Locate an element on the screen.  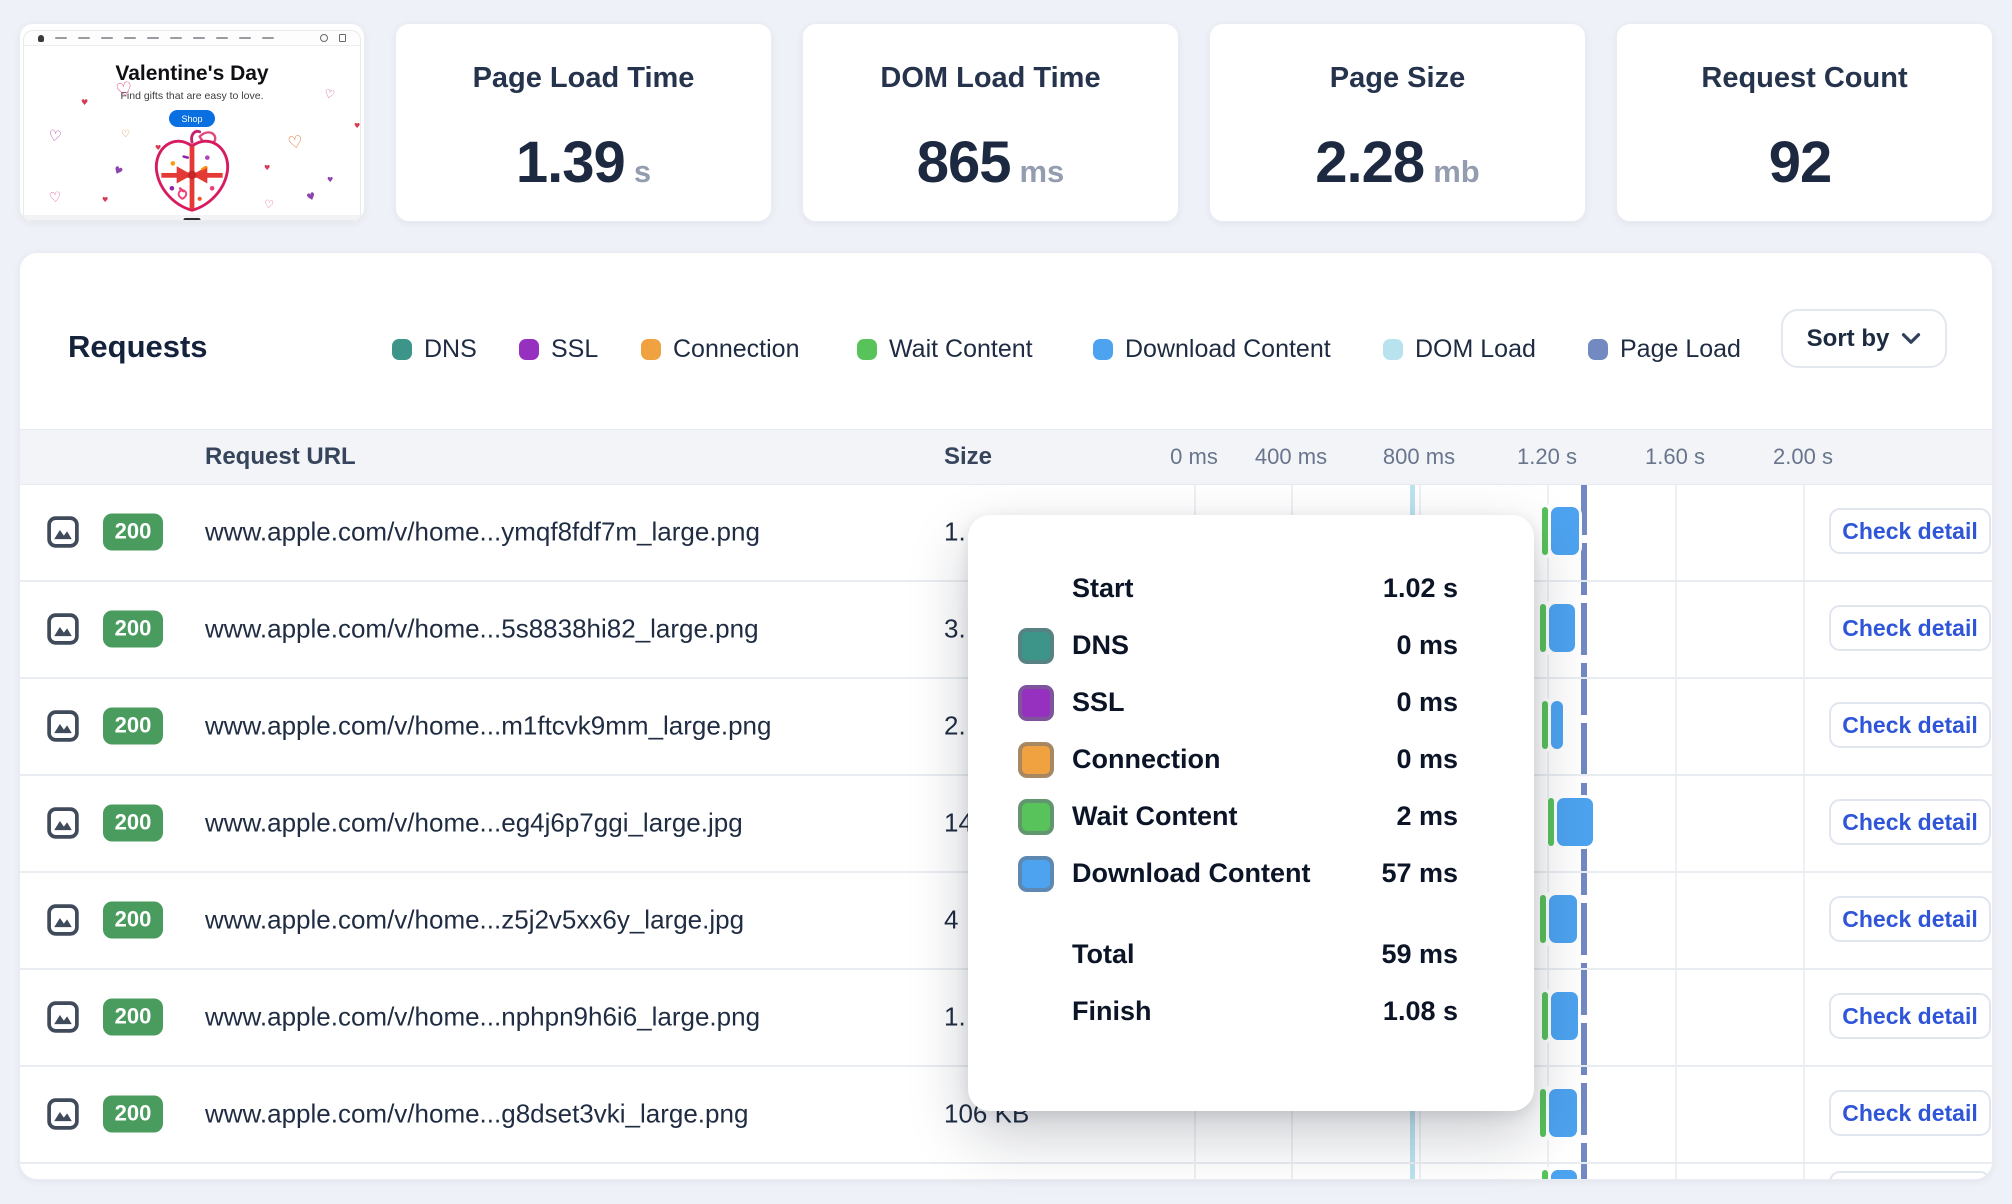
connection-swatch-icon is located at coordinates (651, 349).